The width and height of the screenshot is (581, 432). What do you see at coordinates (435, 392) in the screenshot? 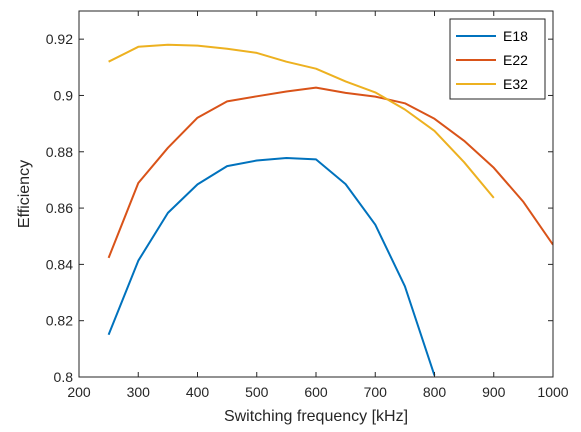
I see `x-tick-label: 800` at bounding box center [435, 392].